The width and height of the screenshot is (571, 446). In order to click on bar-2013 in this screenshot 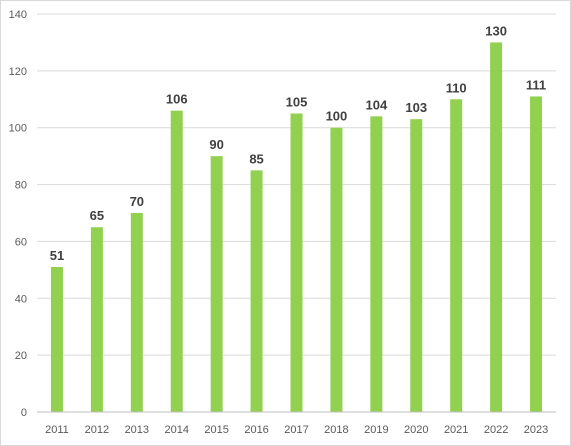, I will do `click(136, 312)`.